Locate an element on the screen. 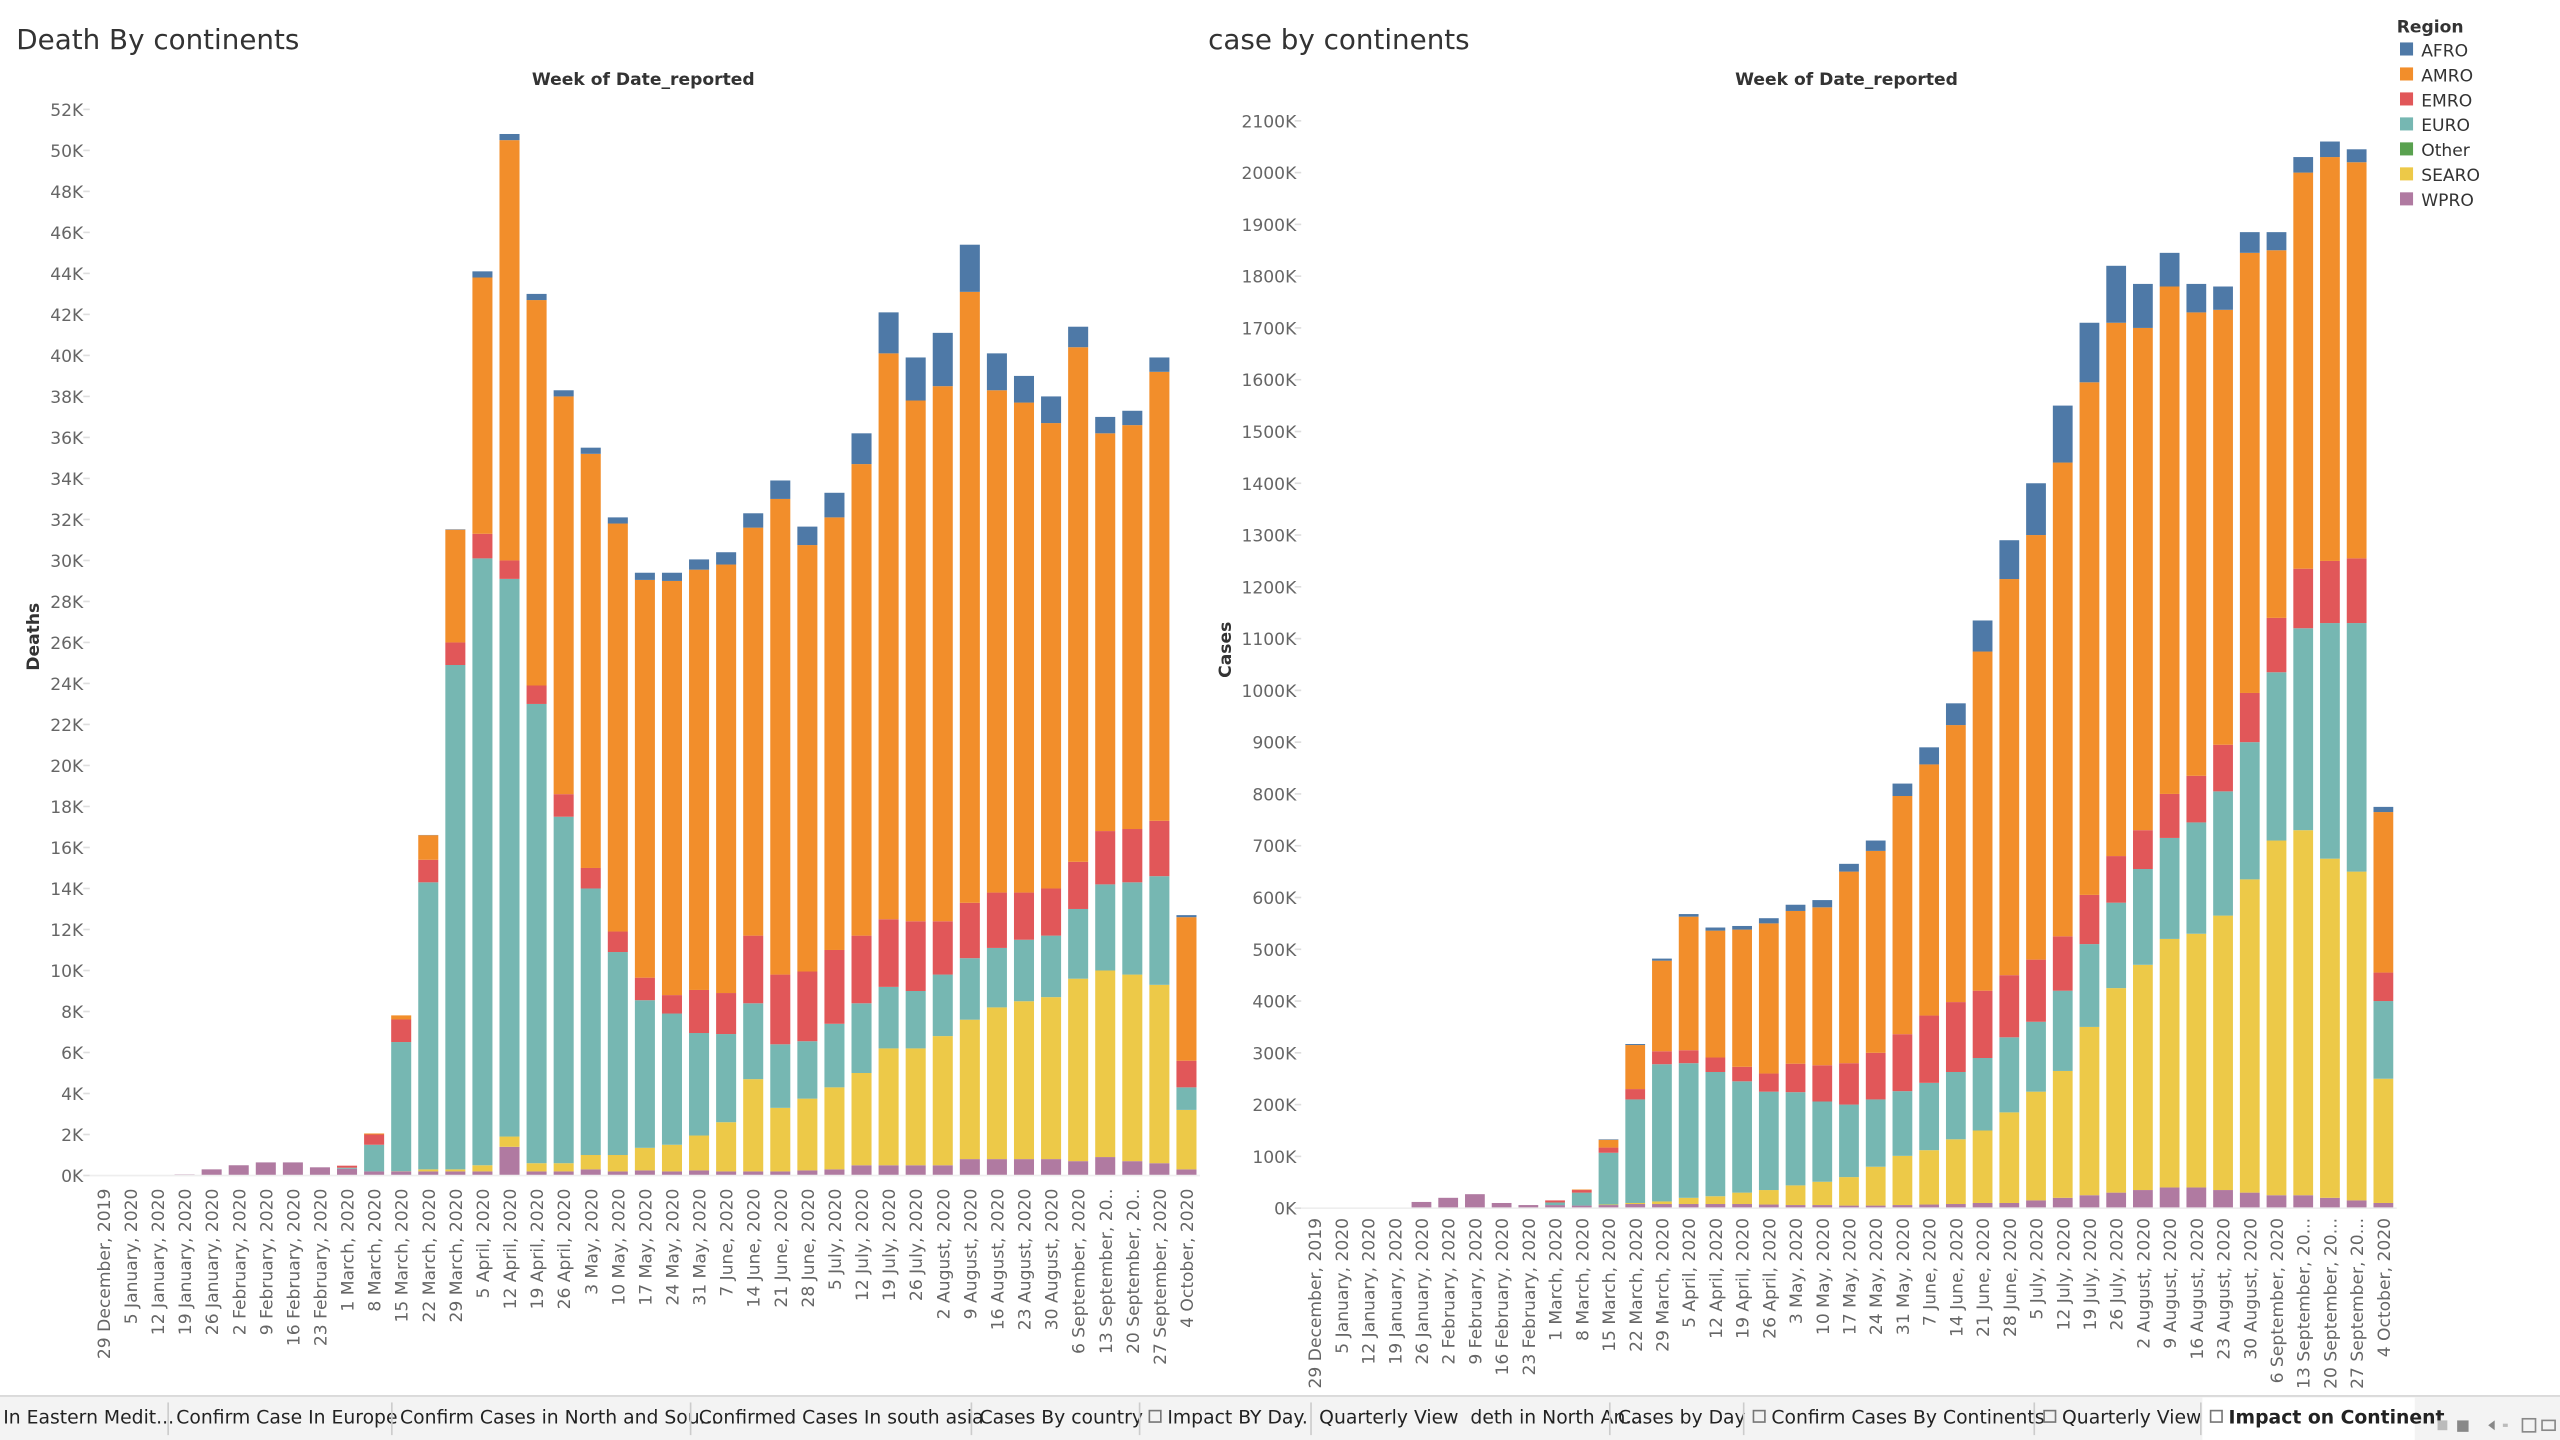 The image size is (2560, 1440). tab: Impact on Continent is located at coordinates (2337, 1418).